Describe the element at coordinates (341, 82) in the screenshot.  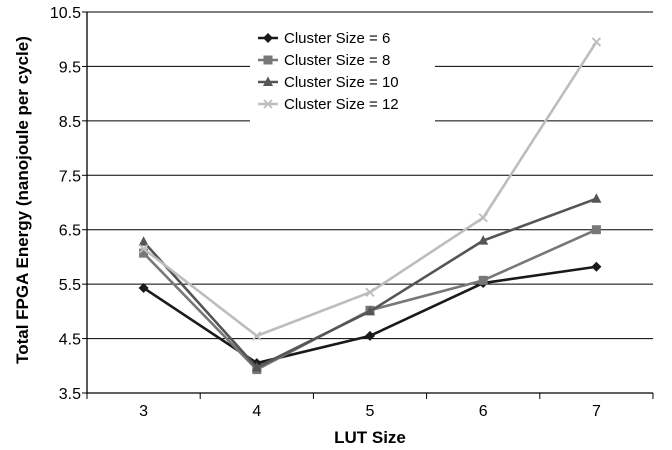
I see `legend-label: Cluster Size = 10` at that location.